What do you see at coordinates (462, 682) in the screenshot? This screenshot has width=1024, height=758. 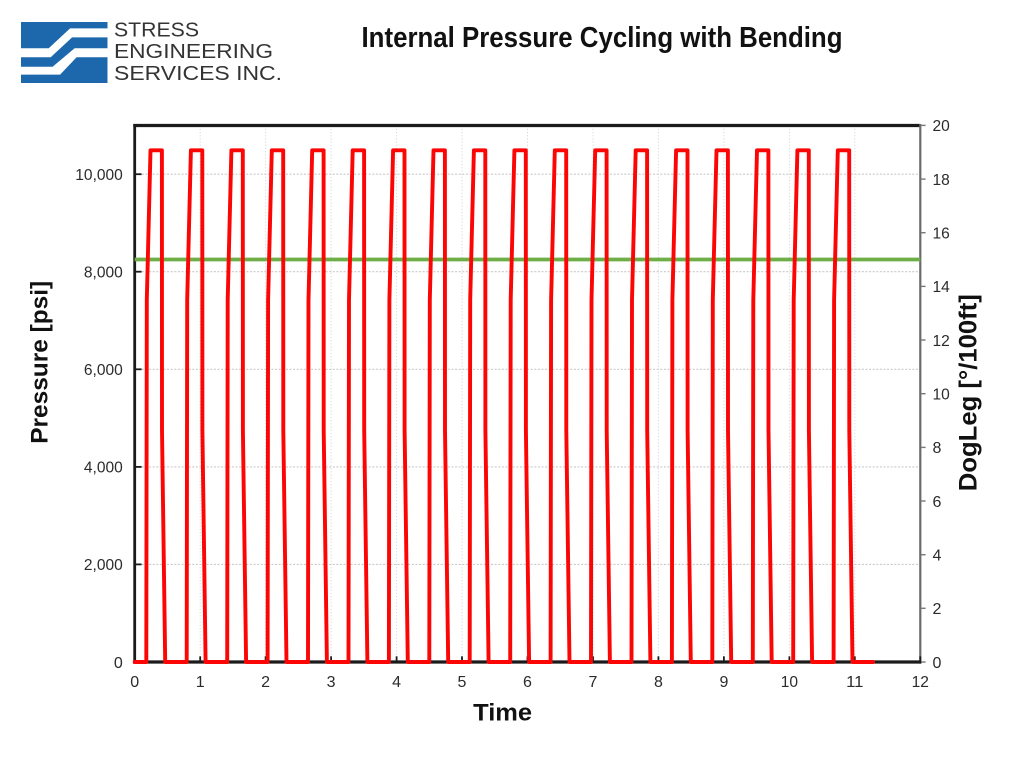 I see `svg-text: 5` at bounding box center [462, 682].